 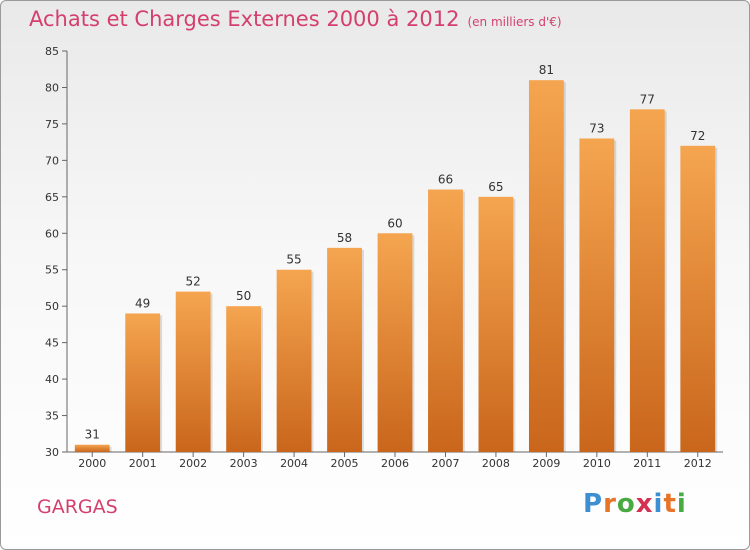 What do you see at coordinates (546, 266) in the screenshot?
I see `bar-2009` at bounding box center [546, 266].